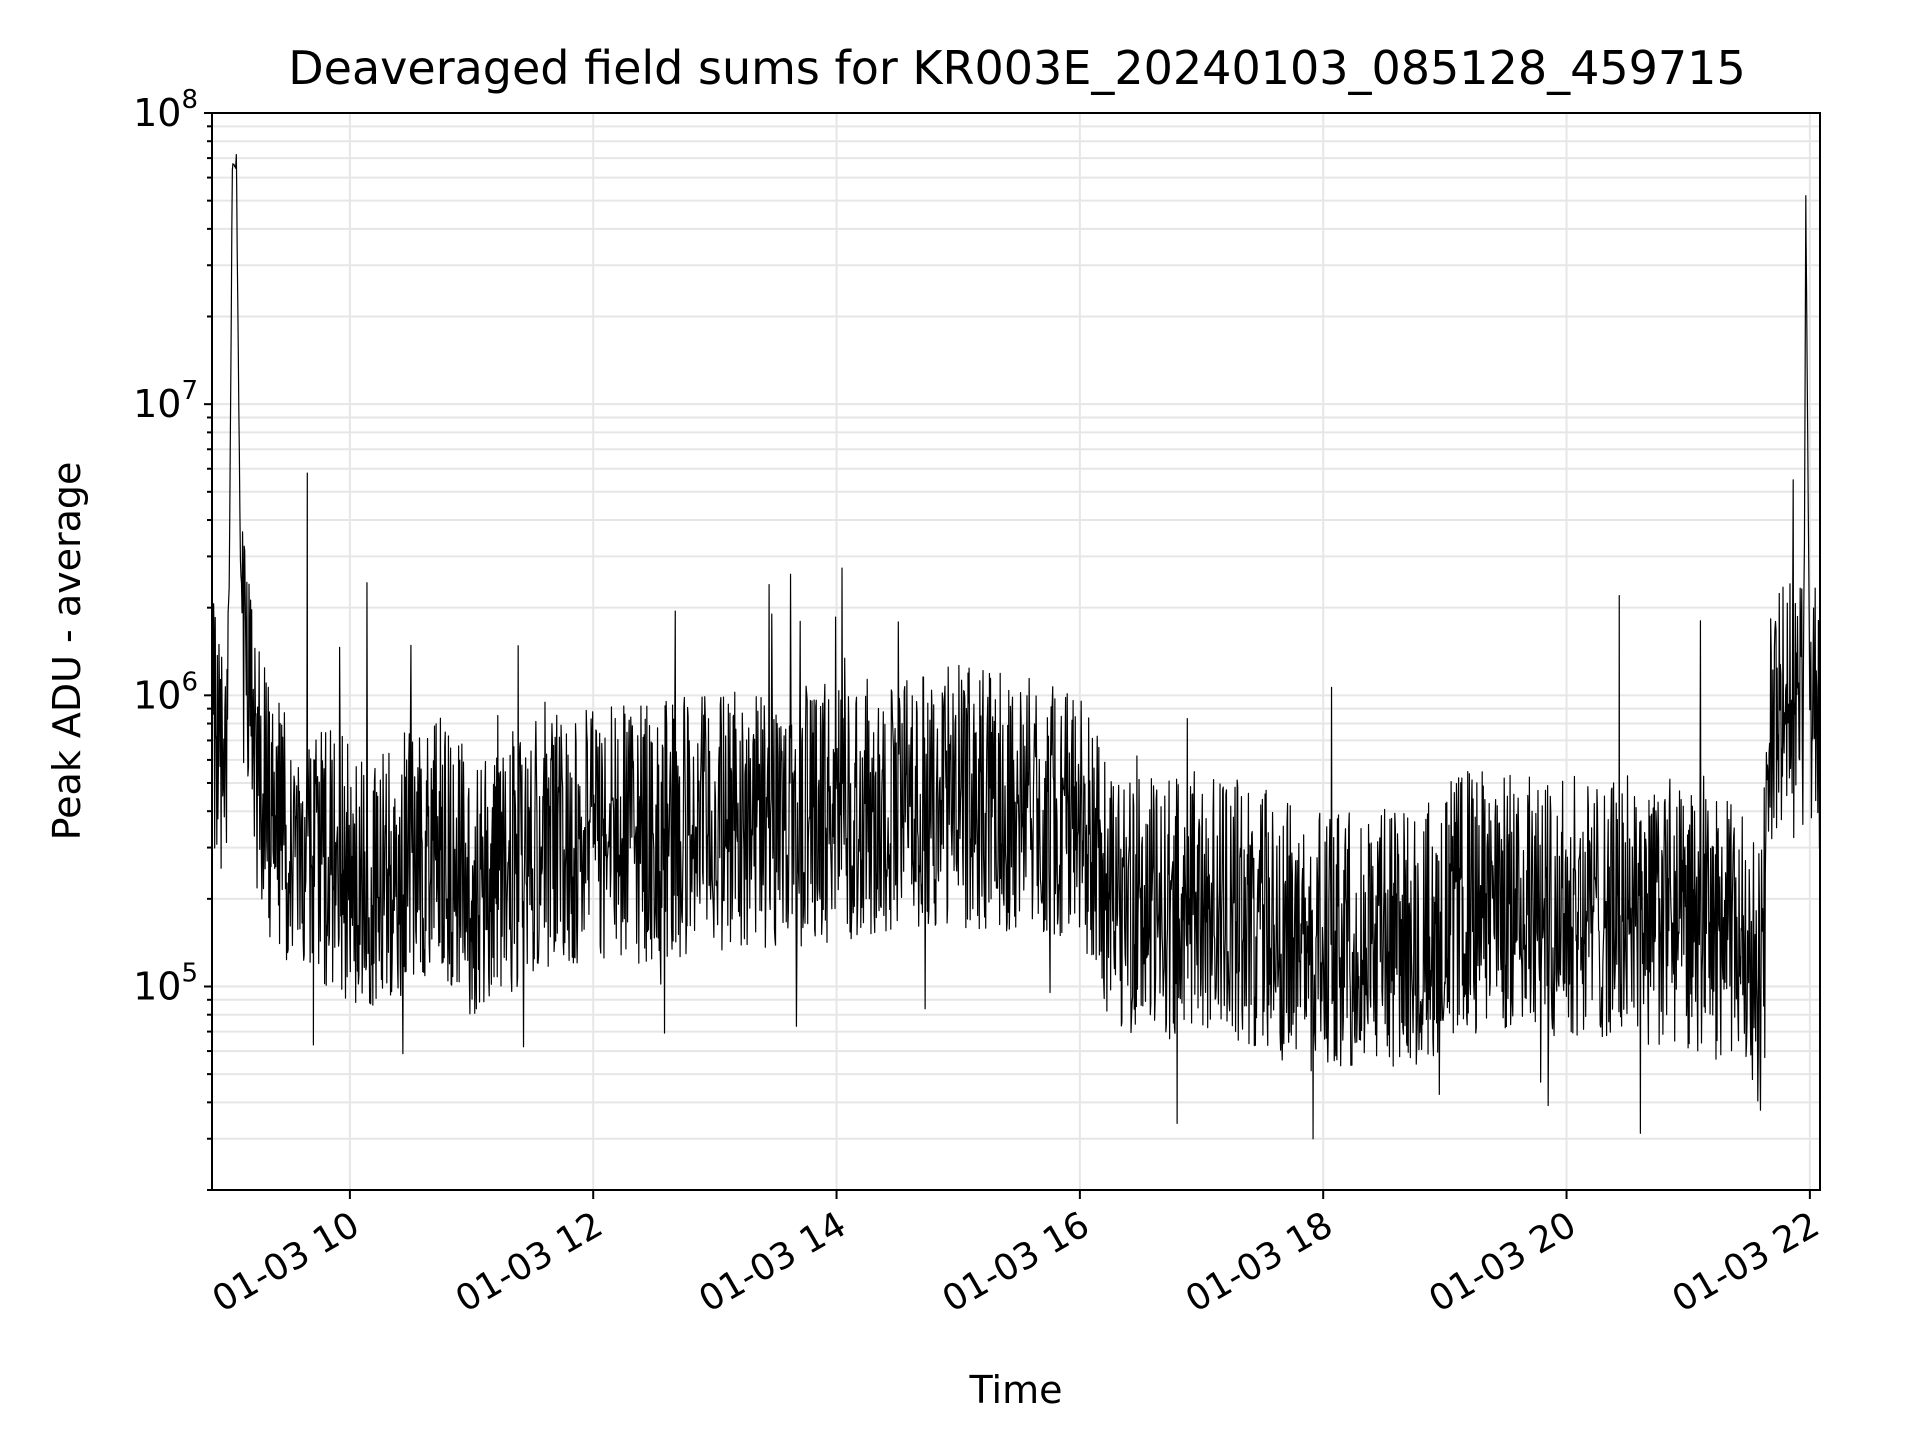 The height and width of the screenshot is (1440, 1920). I want to click on y-tick-exponent: 5, so click(189, 973).